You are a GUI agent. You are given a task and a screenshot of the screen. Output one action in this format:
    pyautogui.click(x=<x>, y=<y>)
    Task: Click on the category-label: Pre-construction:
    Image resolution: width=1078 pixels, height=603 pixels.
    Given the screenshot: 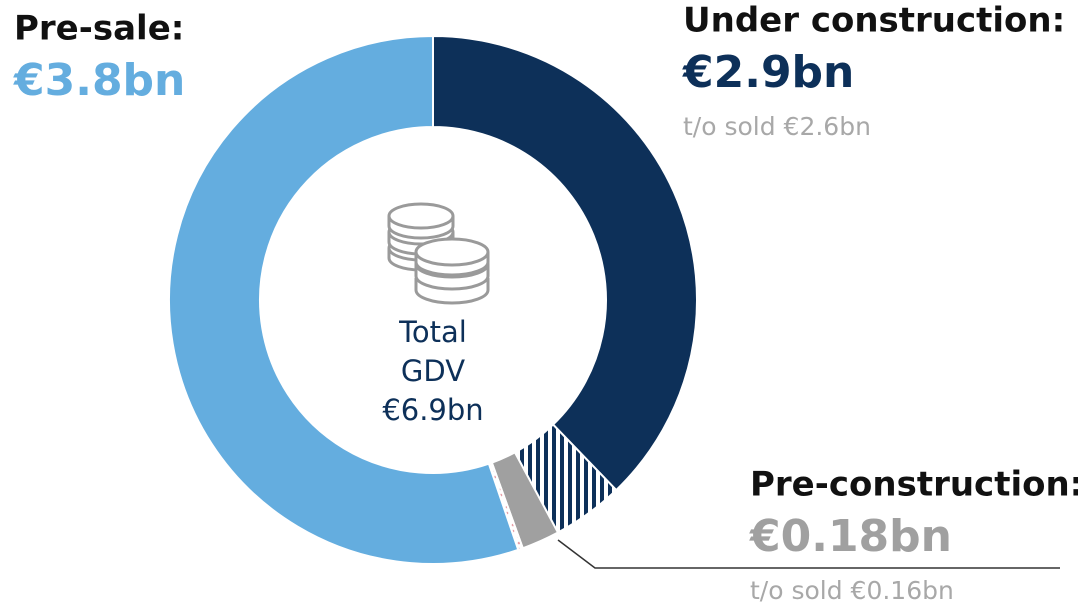 What is the action you would take?
    pyautogui.click(x=914, y=485)
    